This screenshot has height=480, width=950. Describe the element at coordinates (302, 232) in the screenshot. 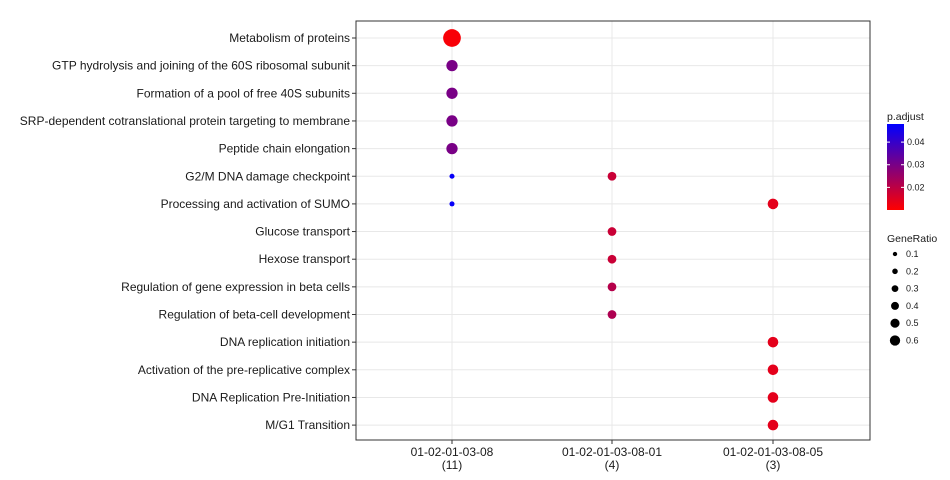

I see `y-tick-label: Glucose transport` at that location.